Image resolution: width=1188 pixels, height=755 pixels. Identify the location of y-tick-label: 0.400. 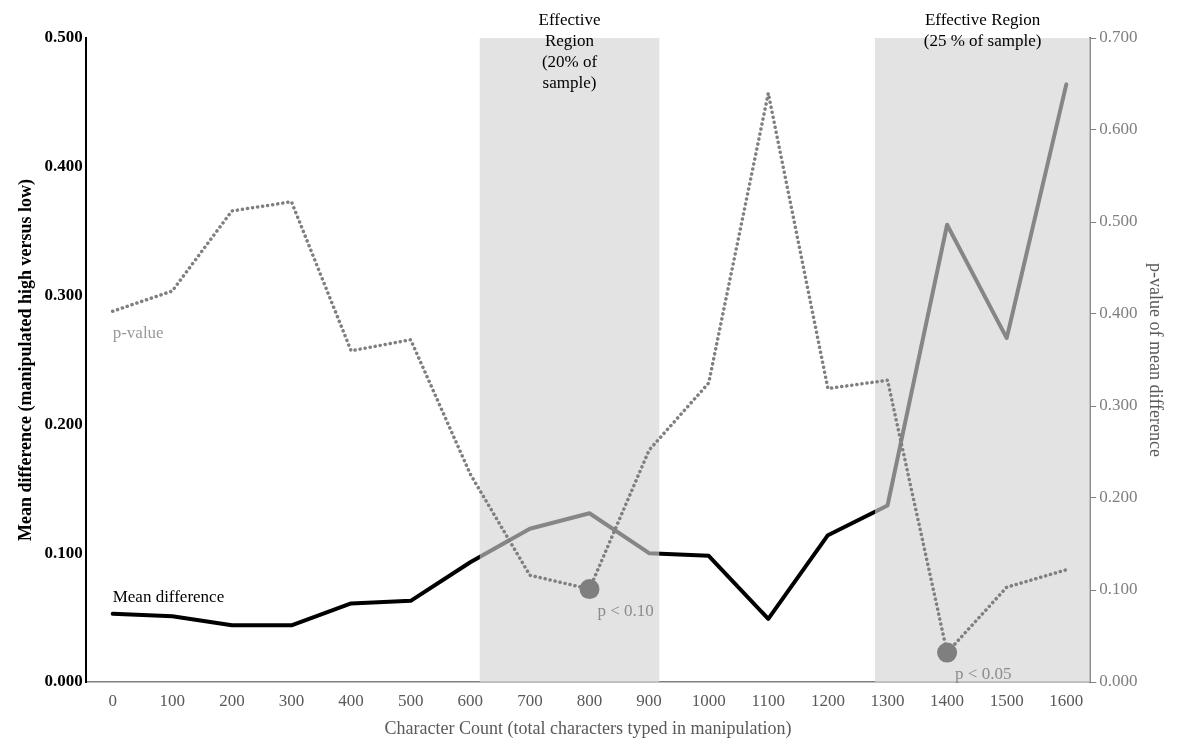
(63, 166).